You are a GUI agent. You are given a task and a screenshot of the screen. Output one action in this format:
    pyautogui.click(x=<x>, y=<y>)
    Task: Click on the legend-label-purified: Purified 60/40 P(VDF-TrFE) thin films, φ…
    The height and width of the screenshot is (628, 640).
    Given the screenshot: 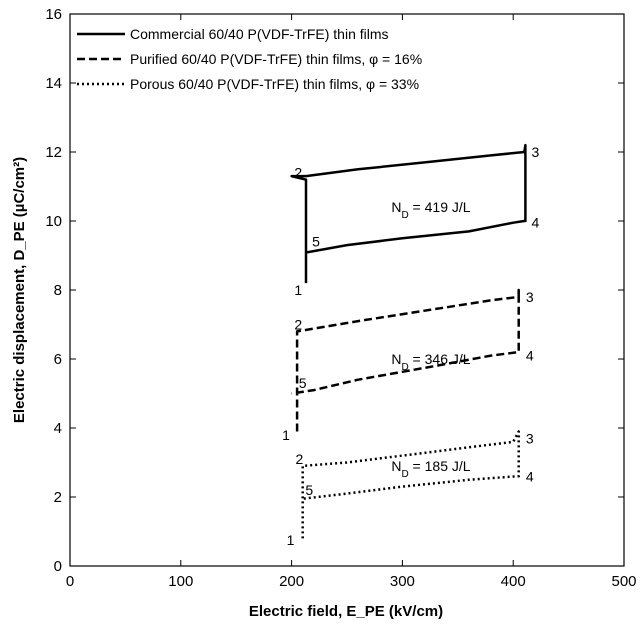 What is the action you would take?
    pyautogui.click(x=276, y=59)
    